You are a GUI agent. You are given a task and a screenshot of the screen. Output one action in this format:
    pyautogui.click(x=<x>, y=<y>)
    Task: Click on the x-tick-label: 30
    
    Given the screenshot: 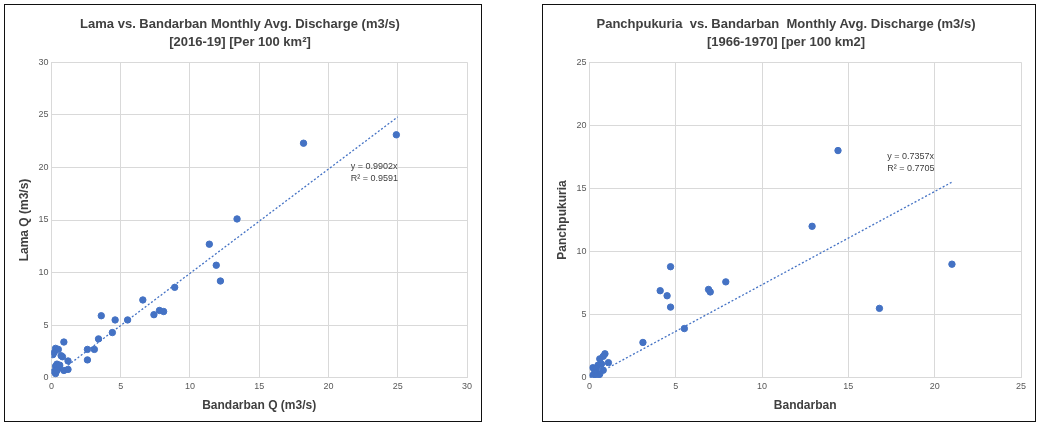 What is the action you would take?
    pyautogui.click(x=467, y=385)
    